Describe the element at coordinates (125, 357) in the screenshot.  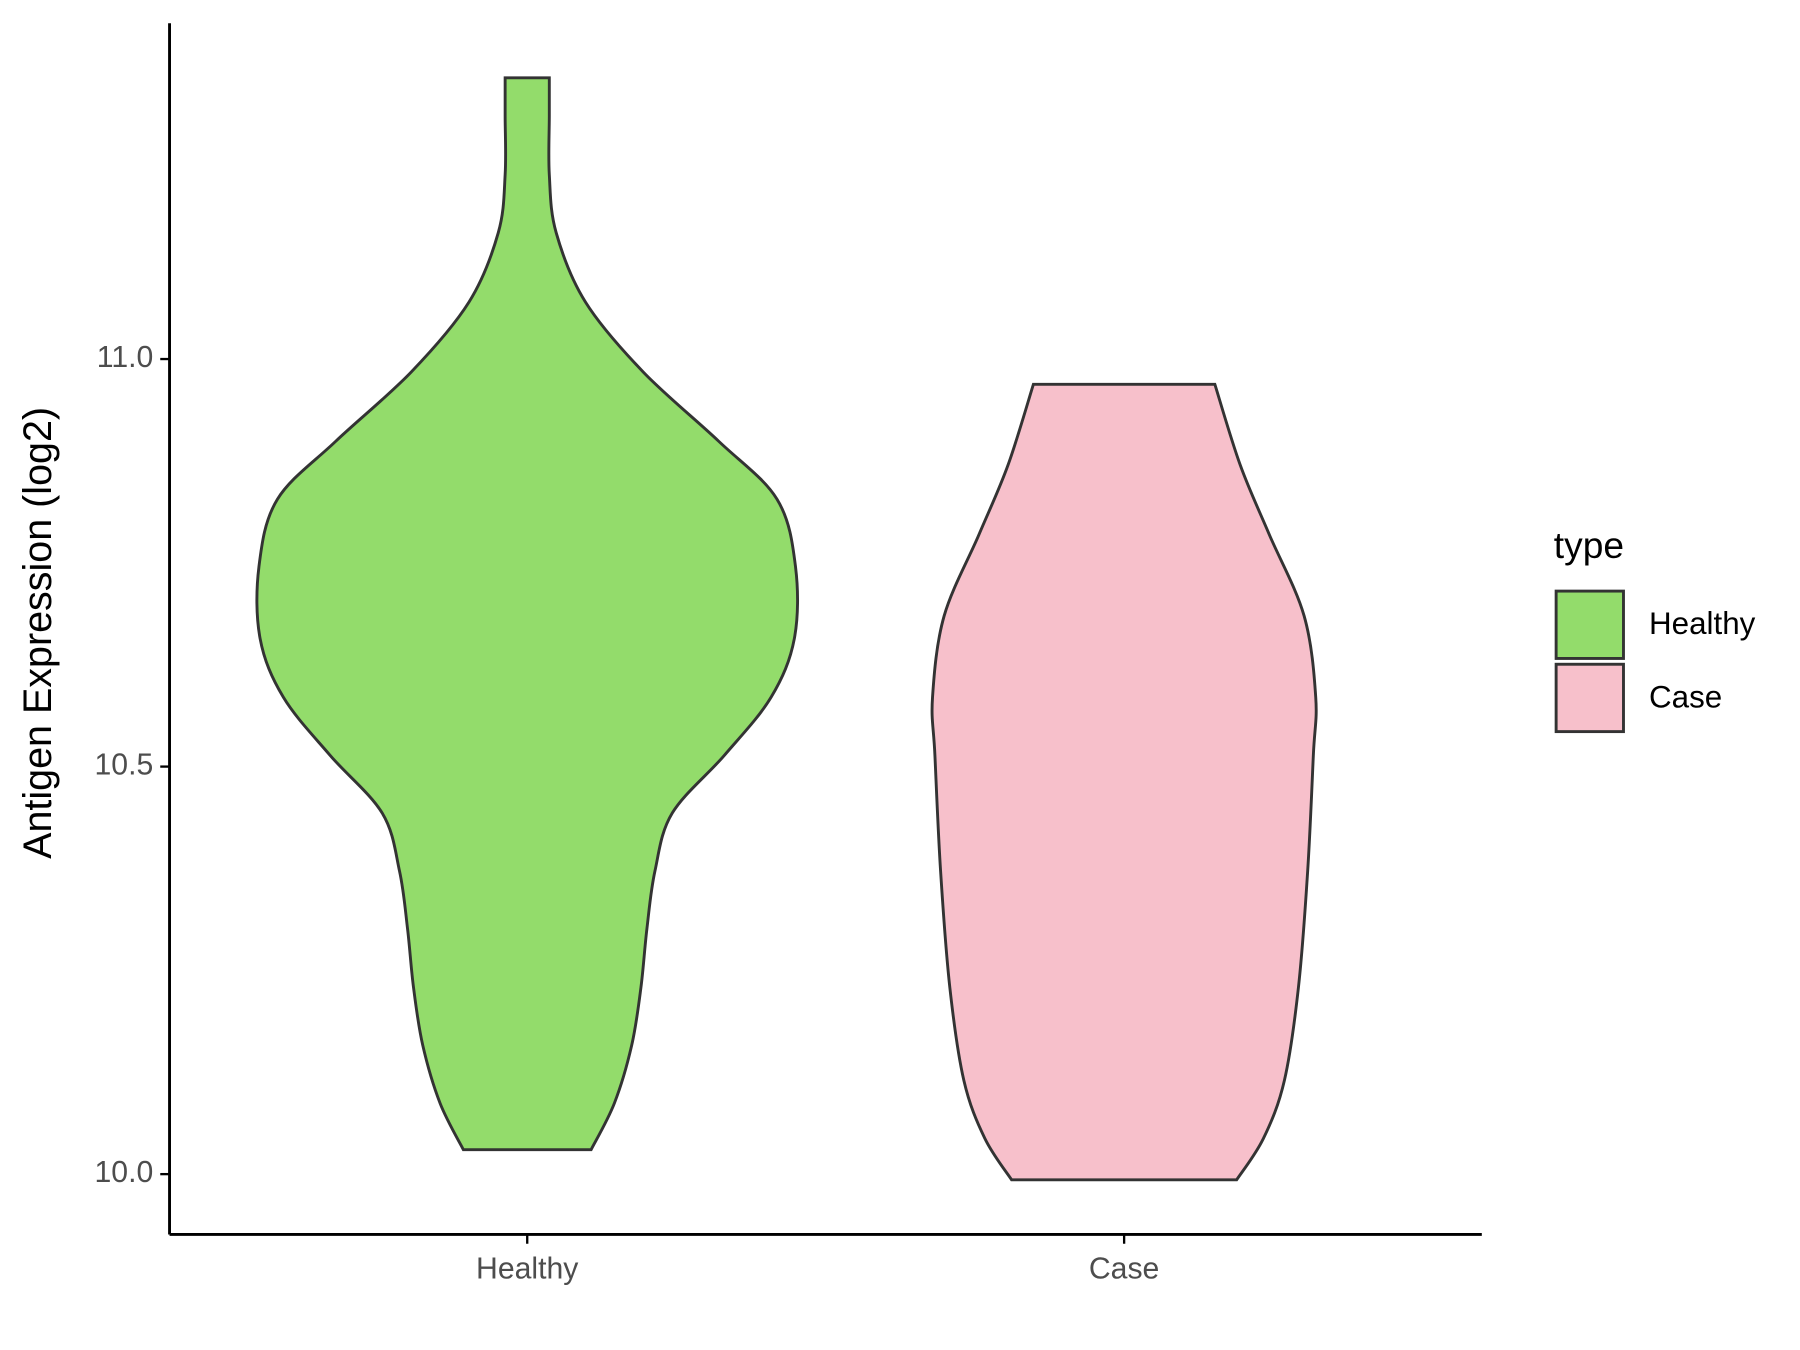
I see `y-tick-label: 11.0` at that location.